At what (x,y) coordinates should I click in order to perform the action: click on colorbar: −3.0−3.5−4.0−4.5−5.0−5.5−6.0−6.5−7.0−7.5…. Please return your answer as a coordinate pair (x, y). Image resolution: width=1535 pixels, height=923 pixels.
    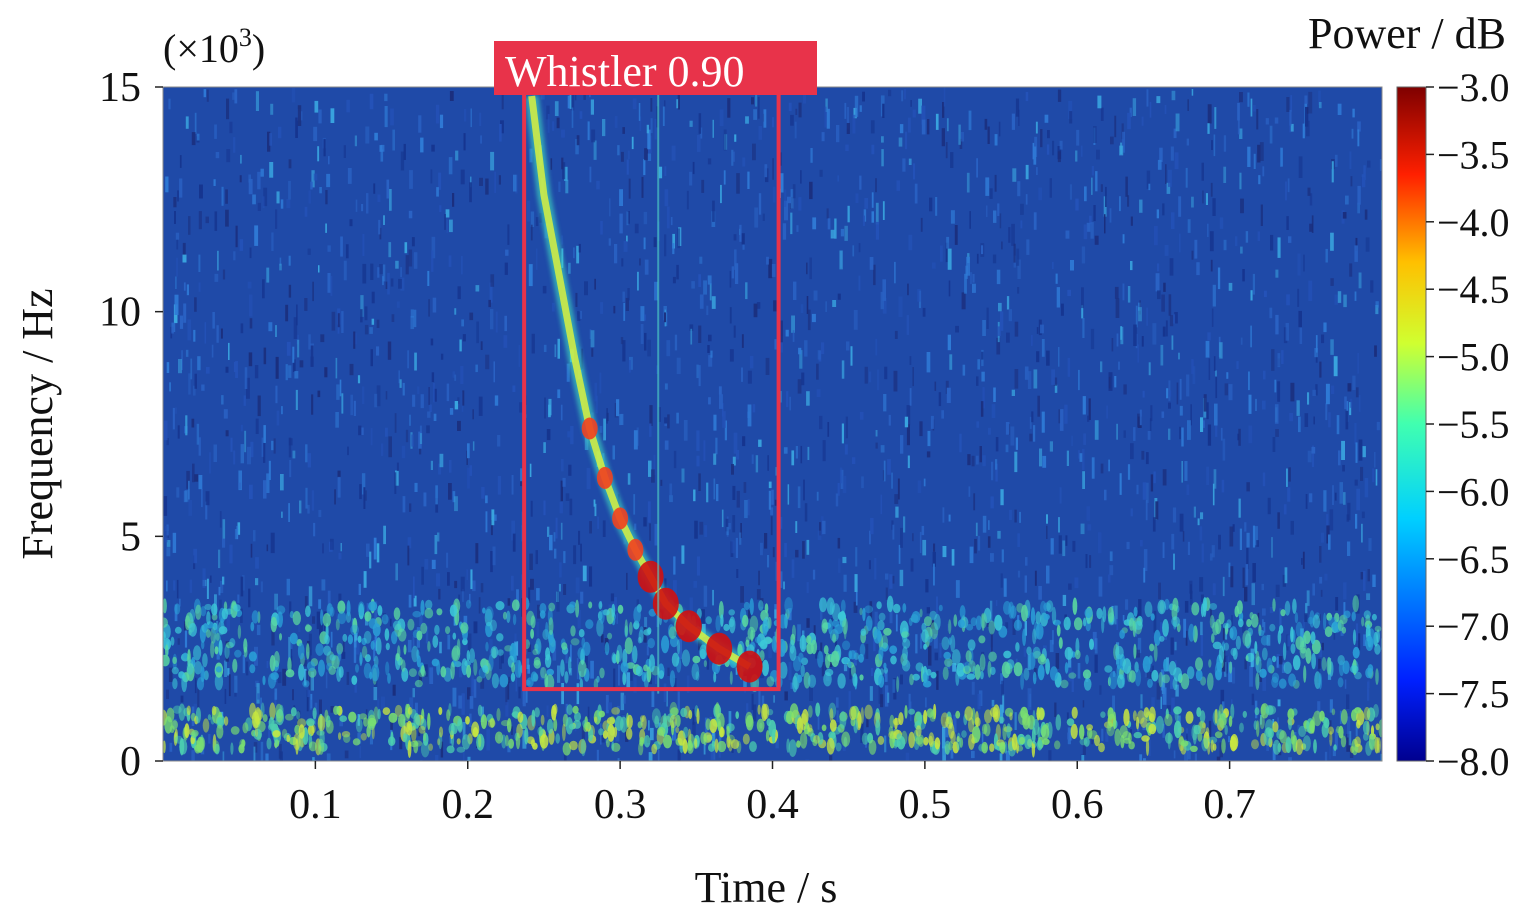
    Looking at the image, I should click on (1409, 396).